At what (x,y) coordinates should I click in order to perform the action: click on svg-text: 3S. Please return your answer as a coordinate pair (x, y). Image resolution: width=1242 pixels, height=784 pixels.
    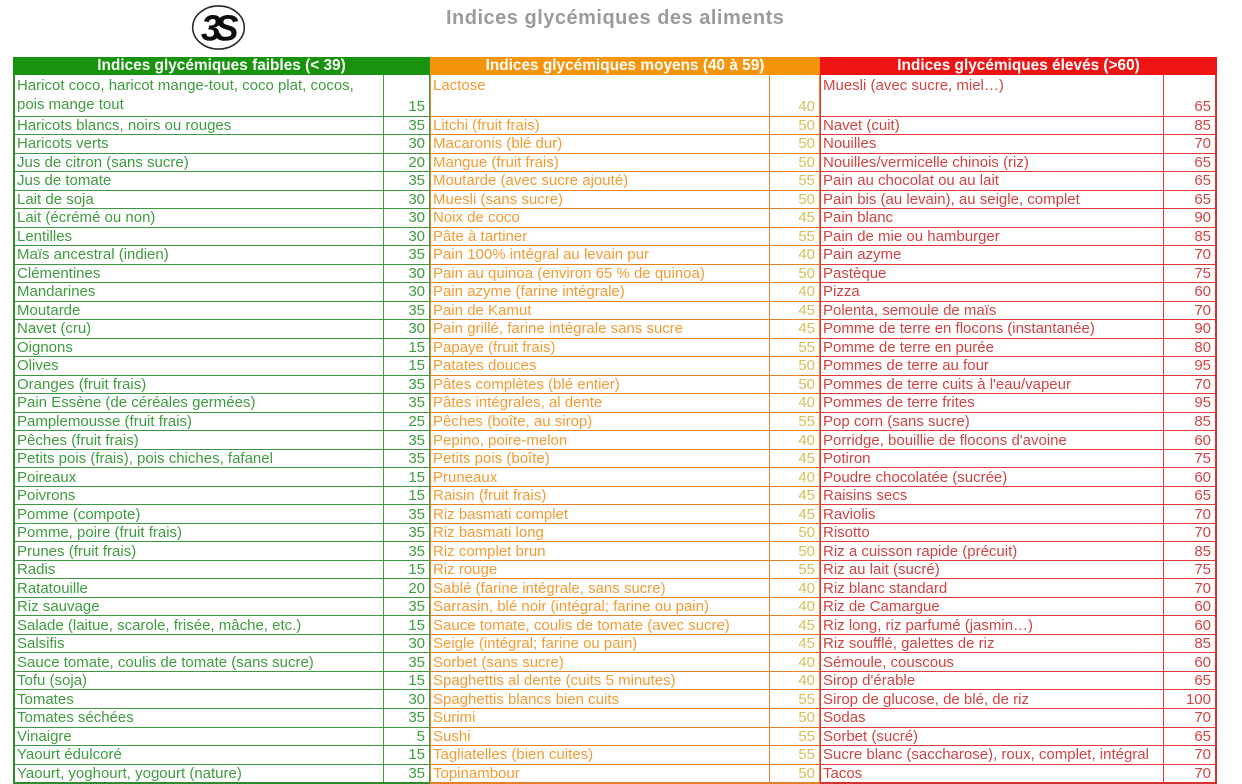
    Looking at the image, I should click on (220, 28).